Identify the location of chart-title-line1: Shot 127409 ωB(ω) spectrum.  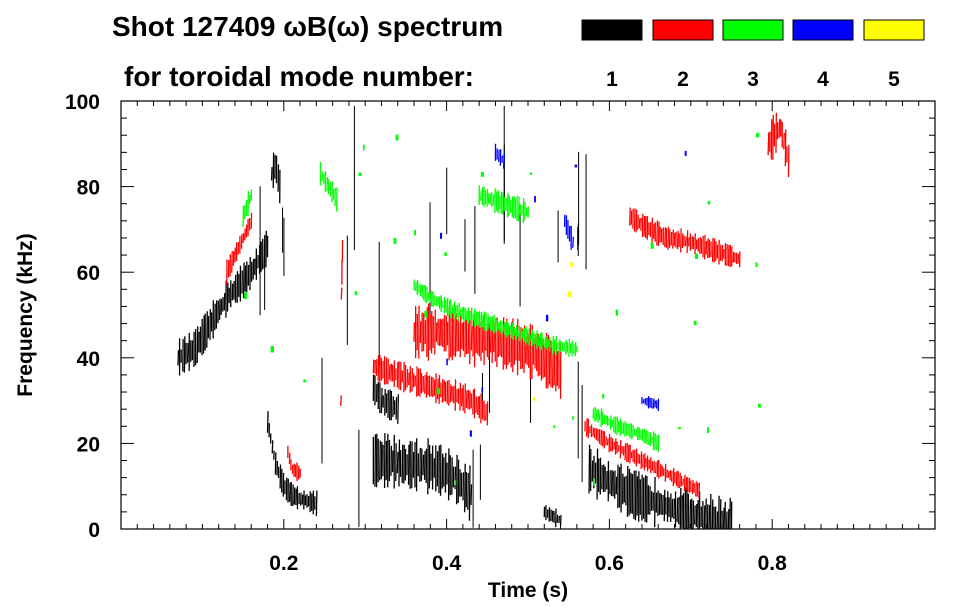
(307, 26).